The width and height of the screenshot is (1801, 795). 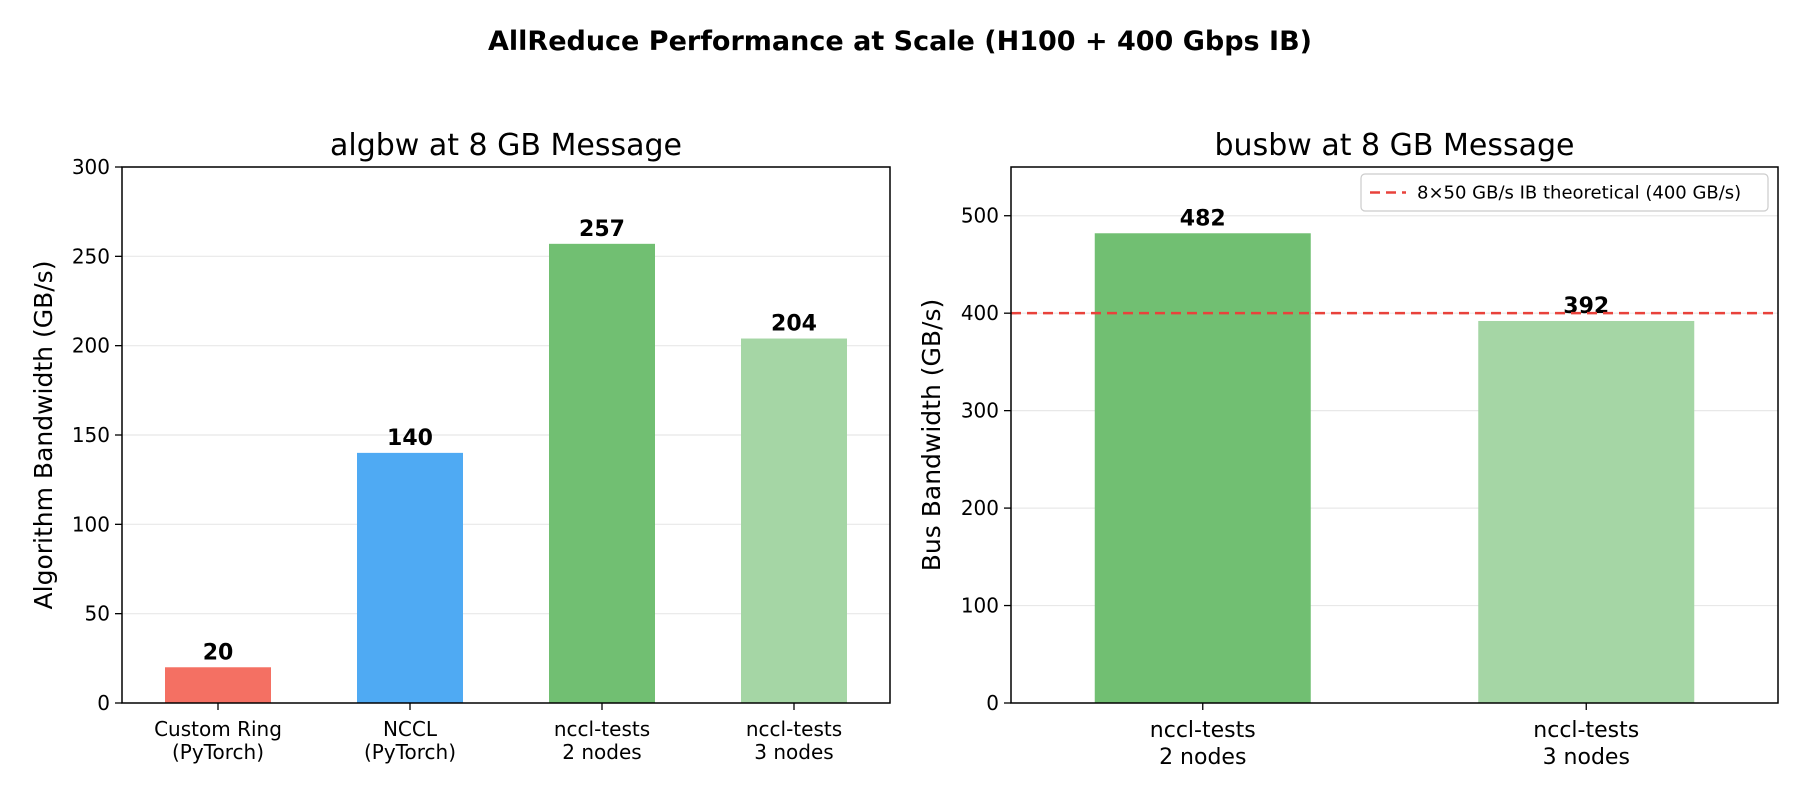 I want to click on bar-value-label: 257, so click(x=602, y=229).